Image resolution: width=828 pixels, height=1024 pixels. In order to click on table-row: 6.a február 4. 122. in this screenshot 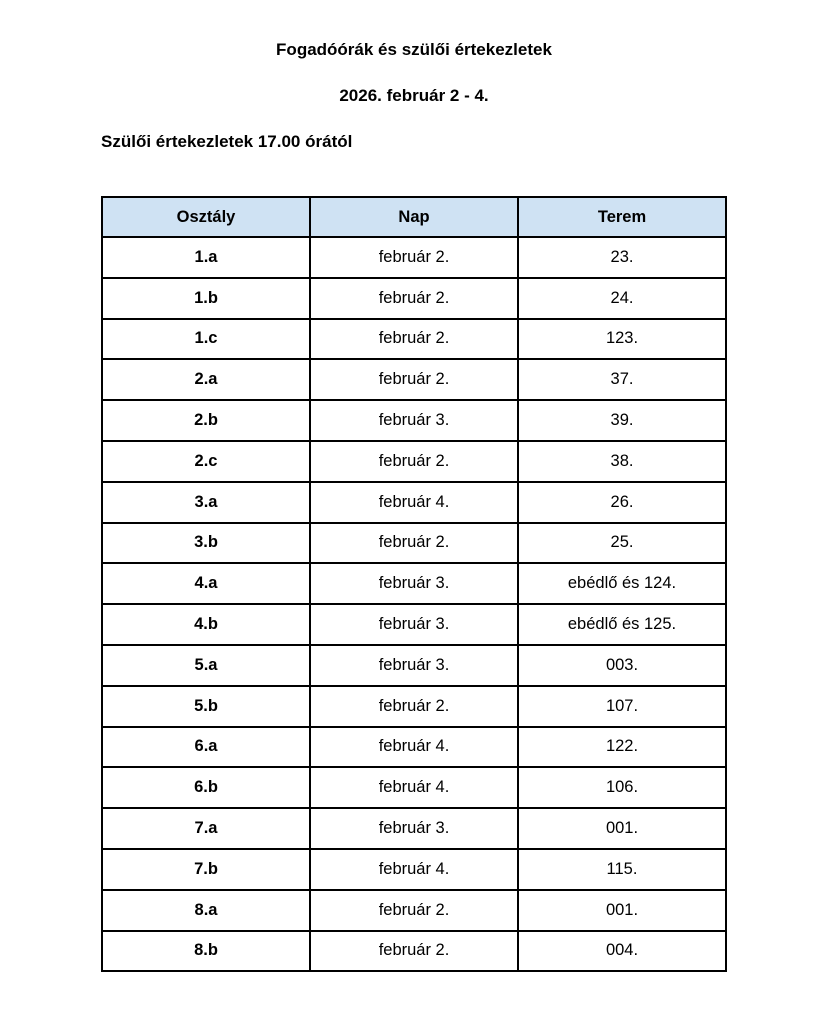, I will do `click(414, 747)`.